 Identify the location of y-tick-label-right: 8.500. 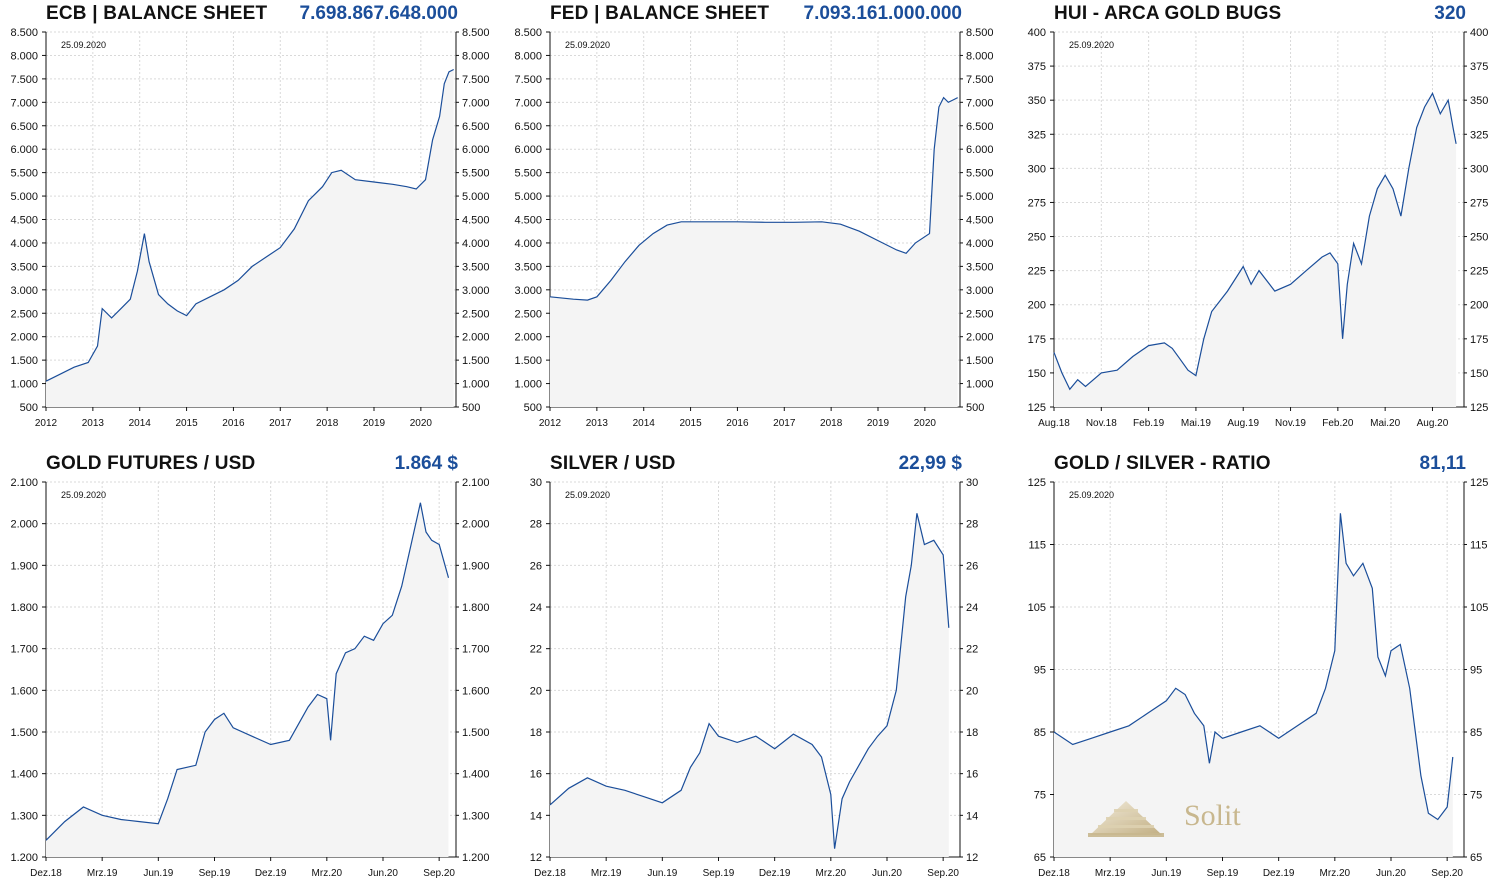
(476, 33).